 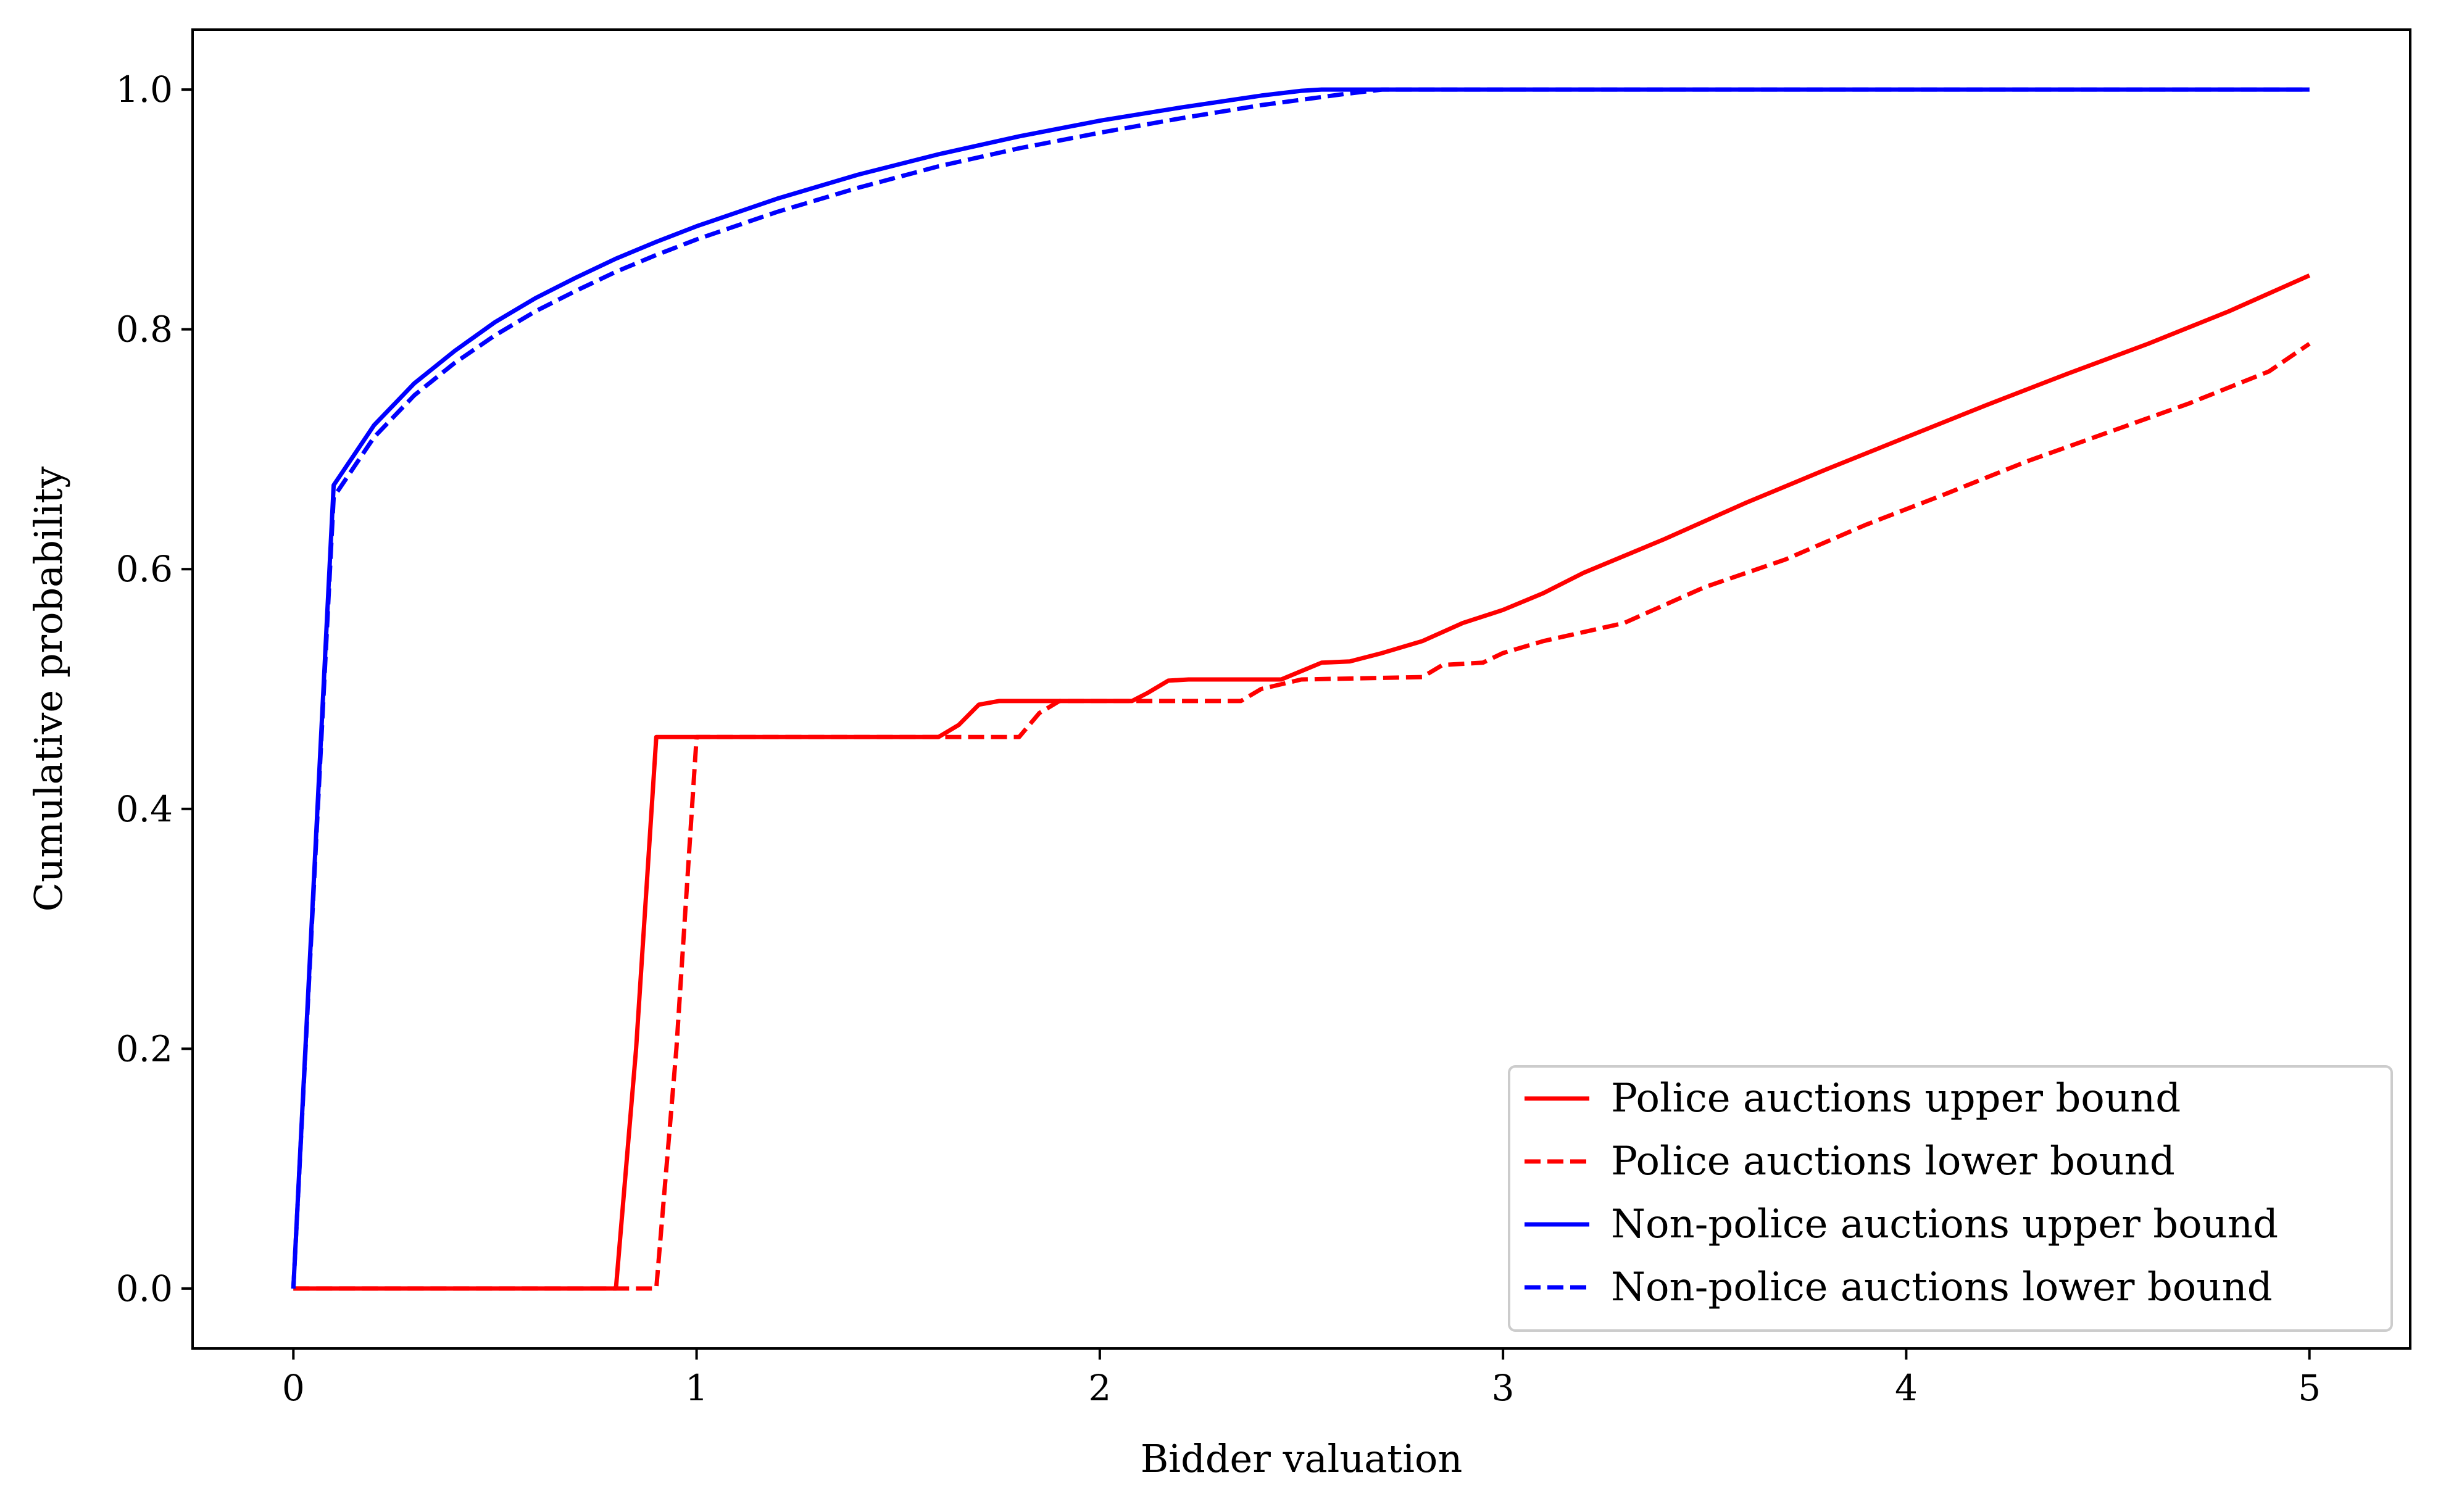 I want to click on x-tick-label: 1, so click(x=696, y=1388).